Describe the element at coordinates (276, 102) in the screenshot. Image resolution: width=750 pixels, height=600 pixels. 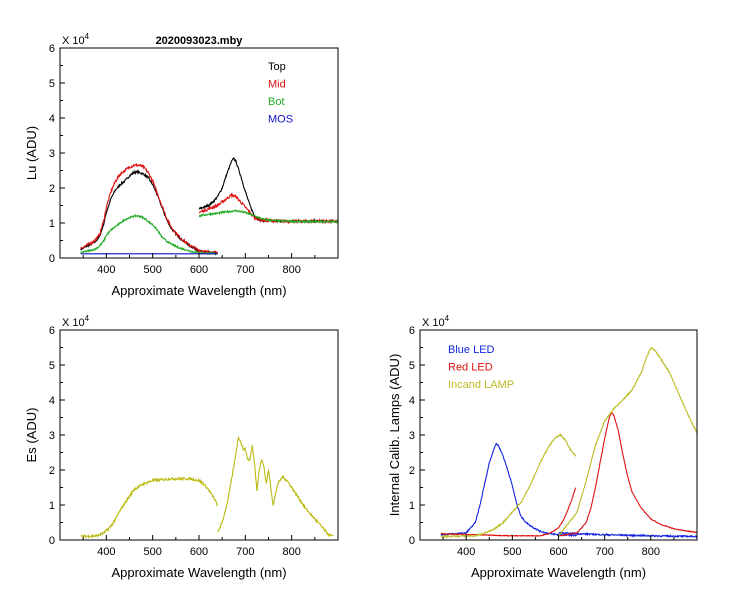
I see `legend-entry-bot: Bot` at that location.